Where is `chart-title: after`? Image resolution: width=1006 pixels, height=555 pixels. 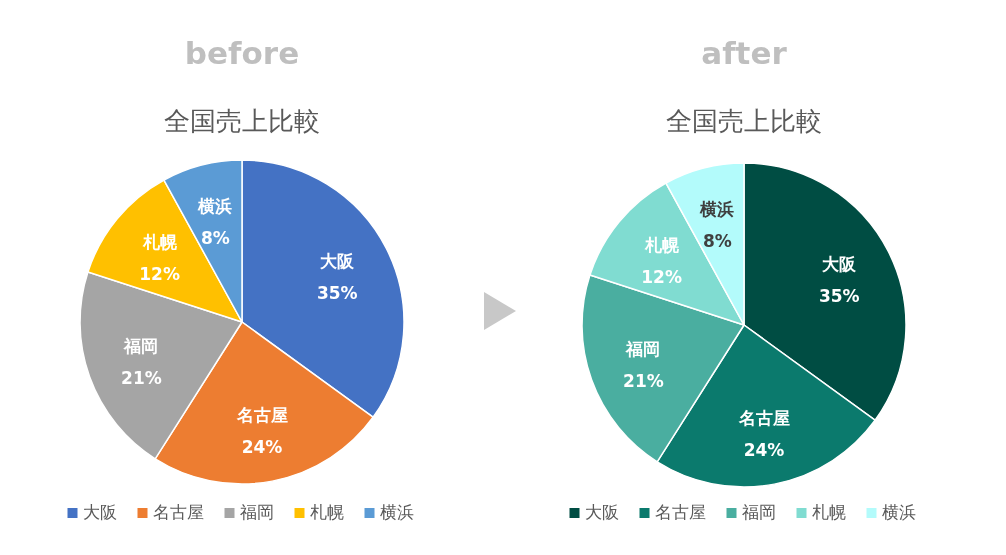 chart-title: after is located at coordinates (744, 53).